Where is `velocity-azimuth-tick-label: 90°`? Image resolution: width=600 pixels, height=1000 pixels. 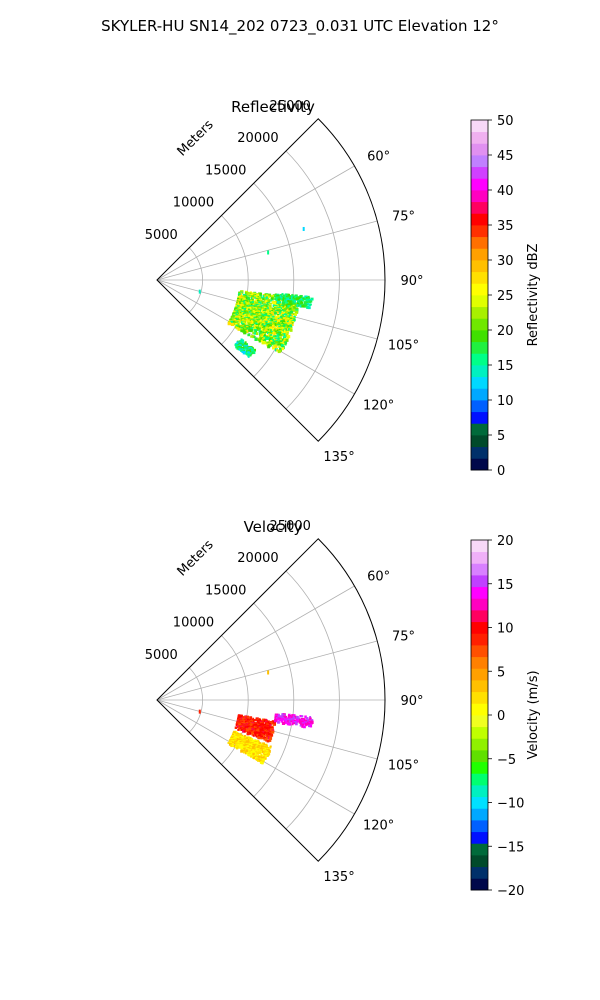 velocity-azimuth-tick-label: 90° is located at coordinates (411, 701).